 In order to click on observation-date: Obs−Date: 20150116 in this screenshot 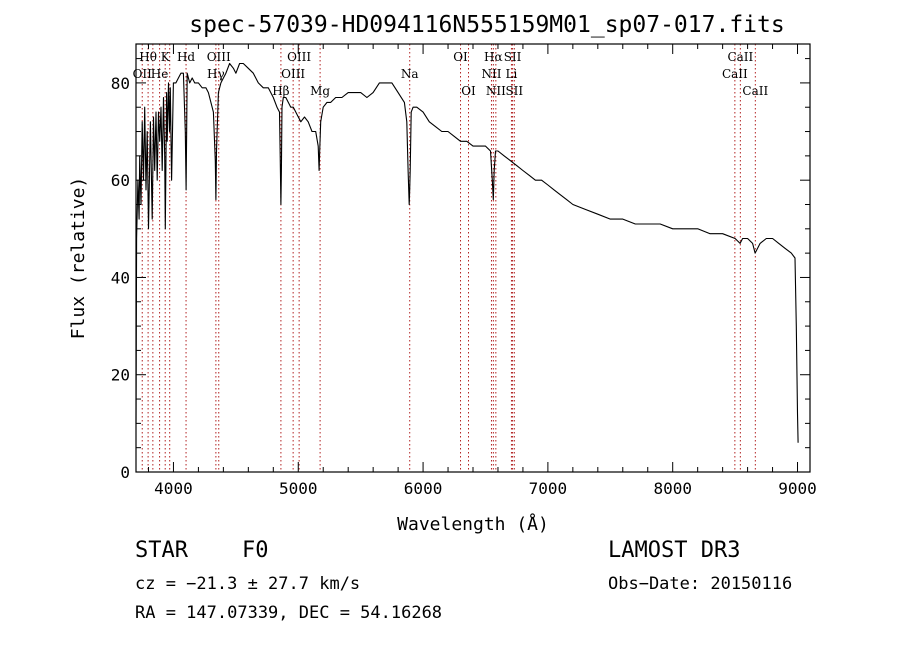, I will do `click(700, 584)`.